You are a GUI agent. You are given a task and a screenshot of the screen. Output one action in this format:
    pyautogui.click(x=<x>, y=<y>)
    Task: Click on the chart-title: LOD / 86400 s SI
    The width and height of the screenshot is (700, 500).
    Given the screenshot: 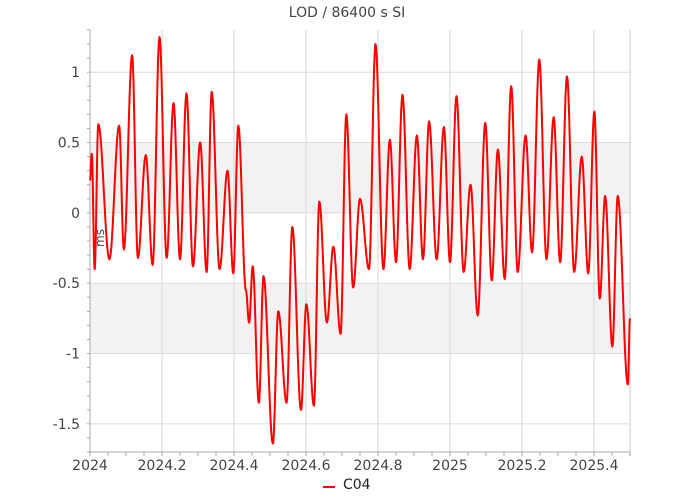 What is the action you would take?
    pyautogui.click(x=347, y=13)
    